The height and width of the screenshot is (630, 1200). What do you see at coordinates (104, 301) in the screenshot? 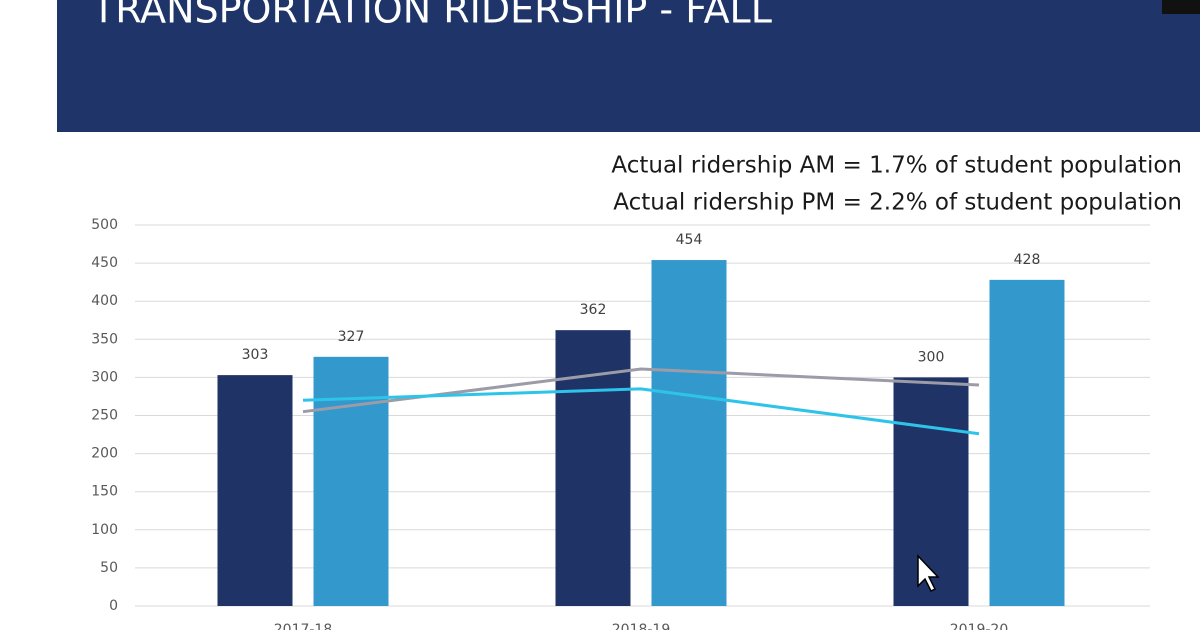
I see `y-tick-label: 400` at bounding box center [104, 301].